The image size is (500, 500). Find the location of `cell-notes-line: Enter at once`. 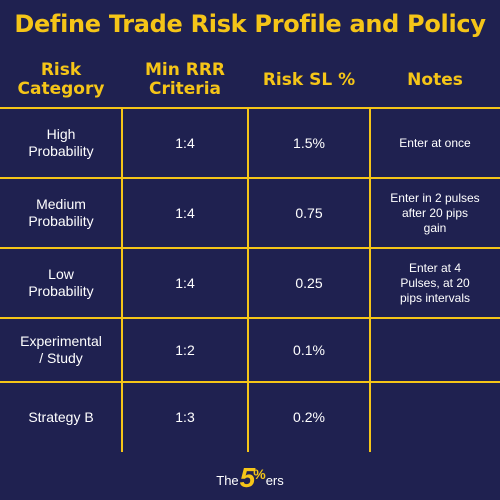

cell-notes-line: Enter at once is located at coordinates (435, 142).